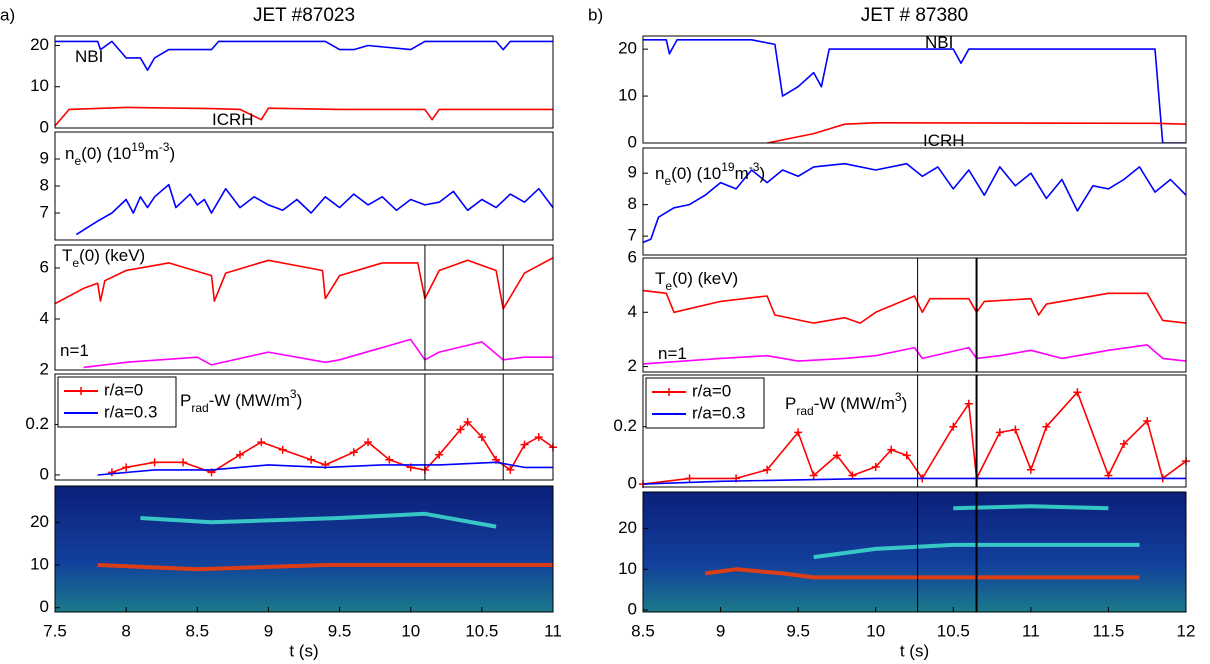  What do you see at coordinates (44, 266) in the screenshot?
I see `y-tick-label: 6` at bounding box center [44, 266].